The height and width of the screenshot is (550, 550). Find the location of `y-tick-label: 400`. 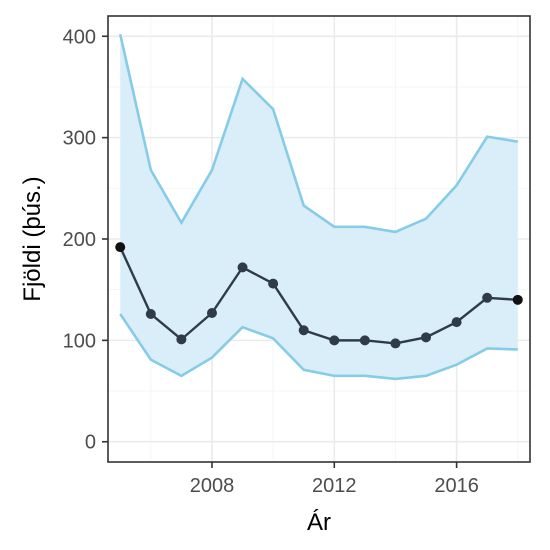

y-tick-label: 400 is located at coordinates (79, 37).